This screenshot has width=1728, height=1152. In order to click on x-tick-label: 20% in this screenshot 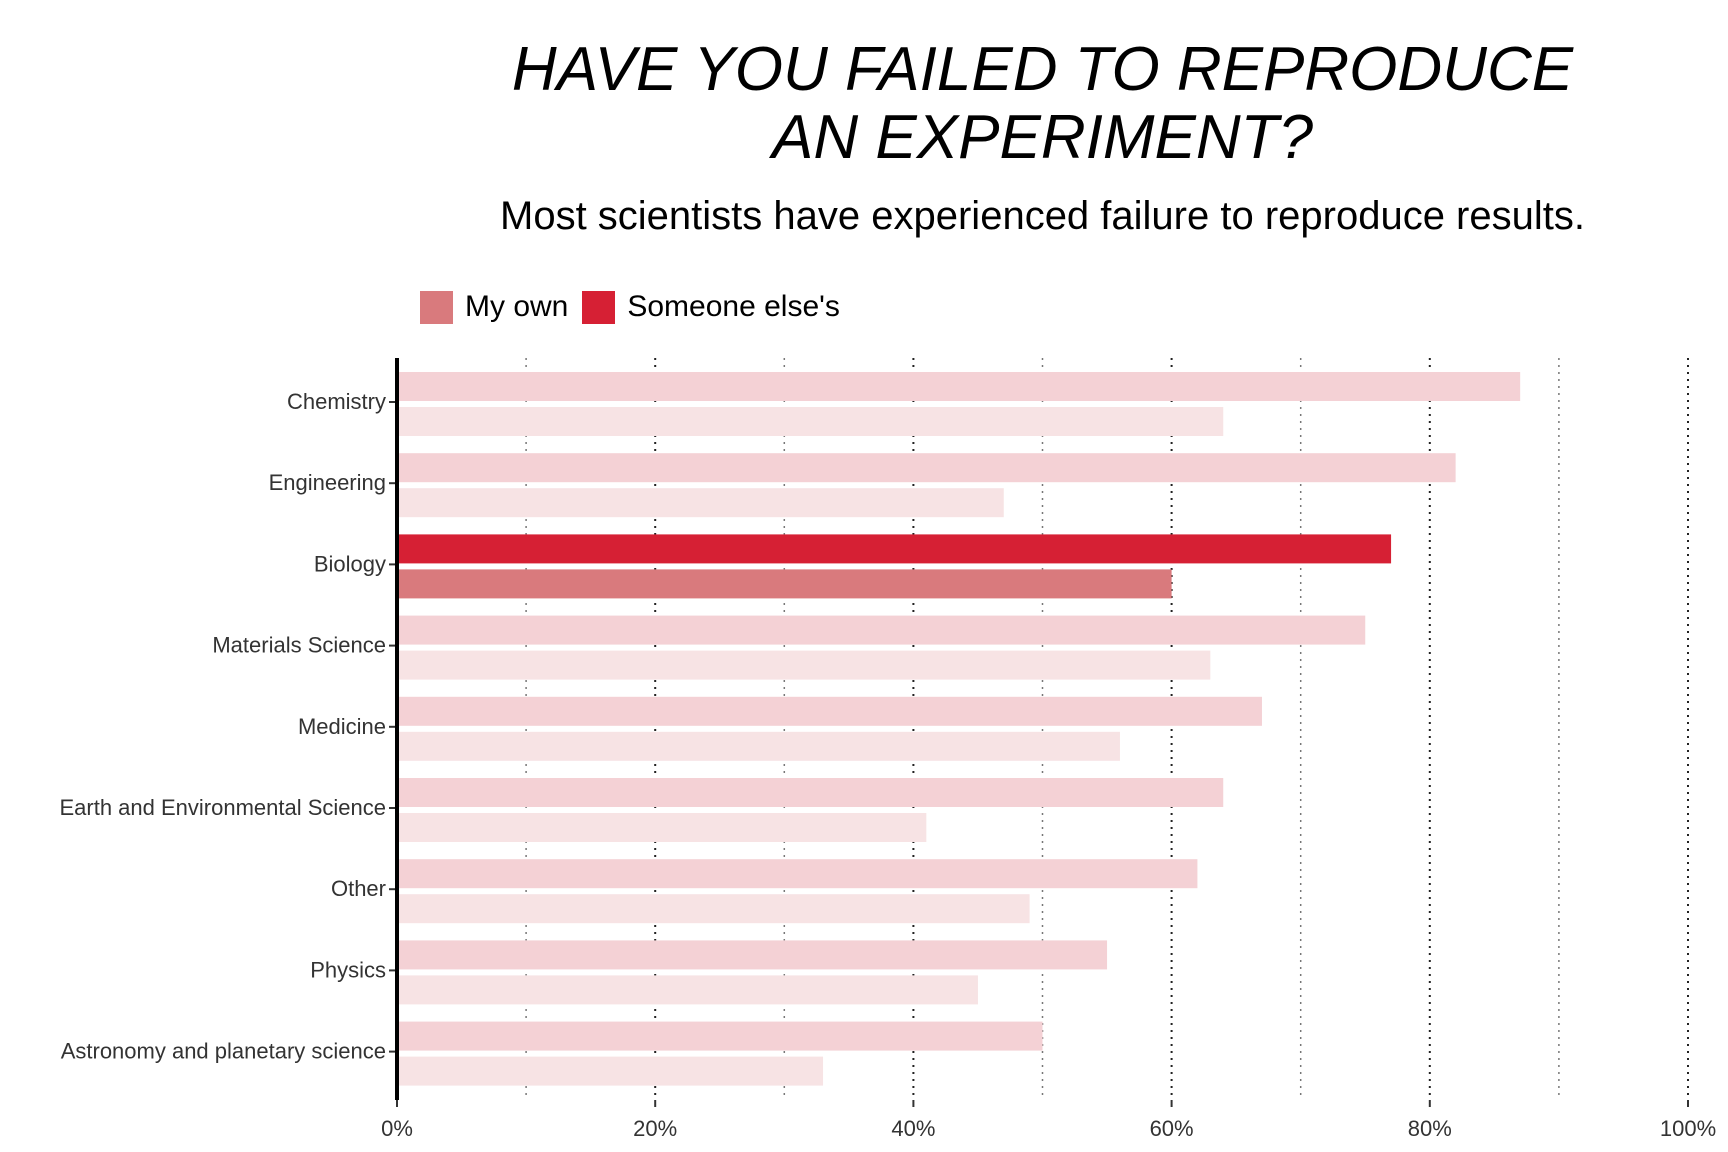, I will do `click(655, 1128)`.